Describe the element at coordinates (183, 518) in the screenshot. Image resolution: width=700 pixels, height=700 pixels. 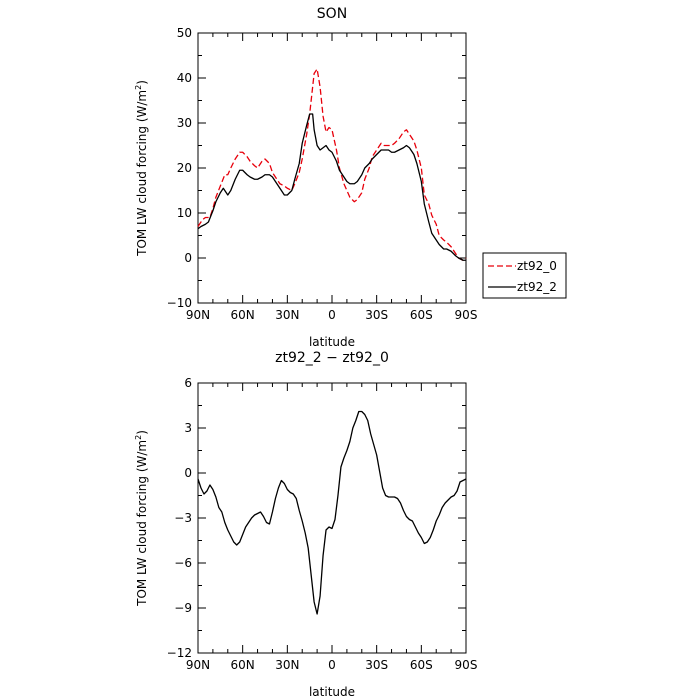
I see `y-tick-label: −3` at that location.